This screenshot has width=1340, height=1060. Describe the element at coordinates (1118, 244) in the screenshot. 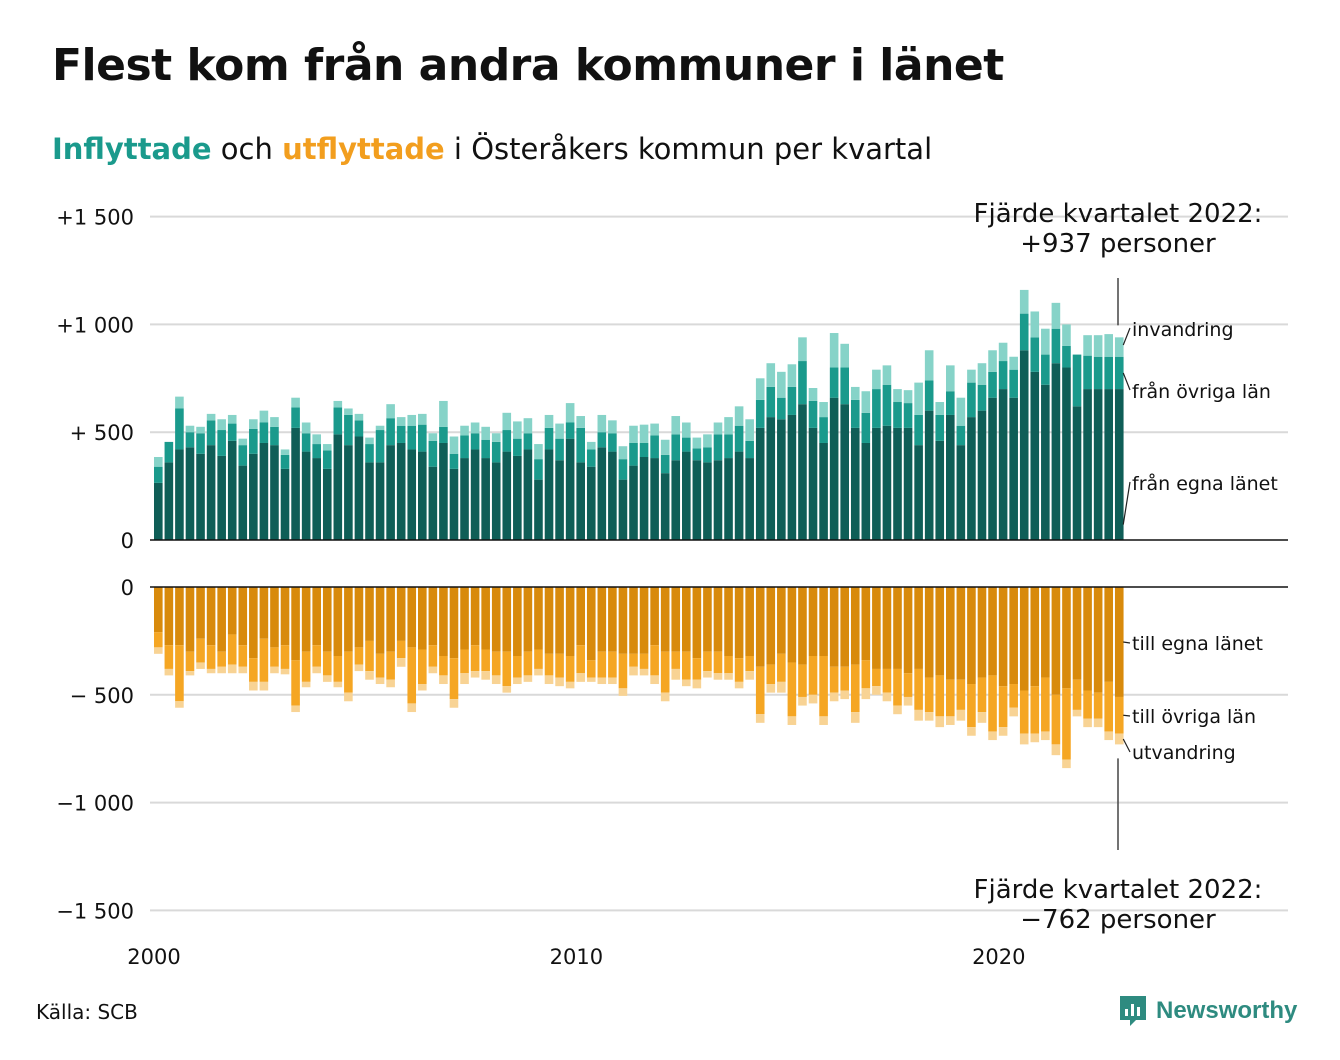

I see `annotation-top-line2: +937 personer` at that location.